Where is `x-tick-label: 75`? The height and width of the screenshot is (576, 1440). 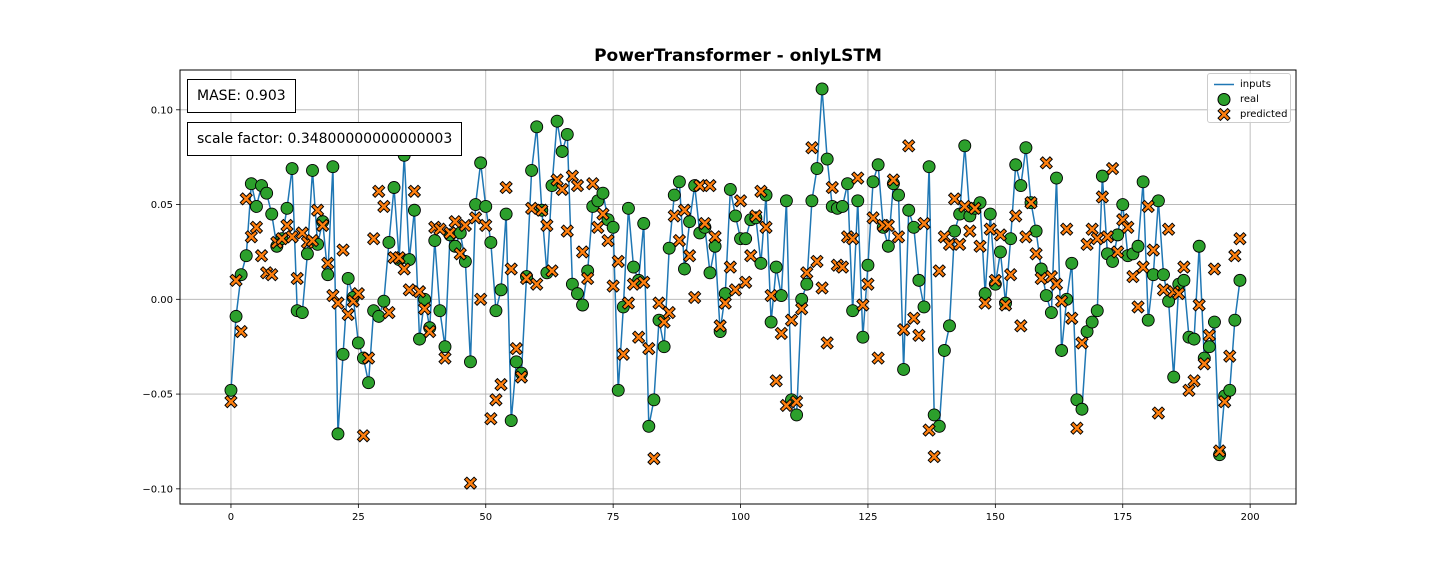 x-tick-label: 75 is located at coordinates (613, 517).